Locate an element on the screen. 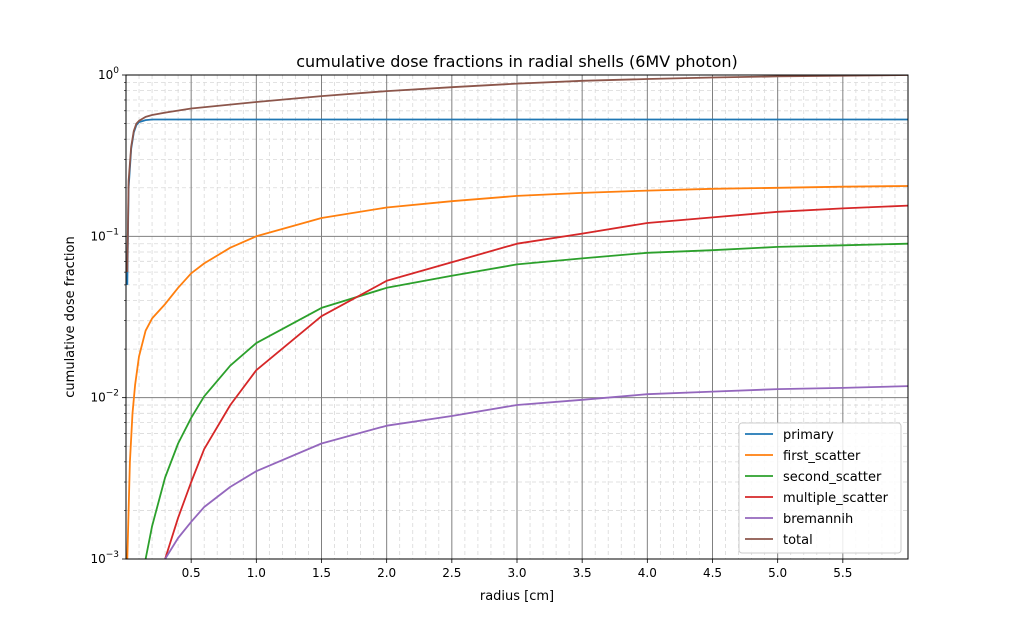  x-tick-label: 3.0 is located at coordinates (516, 573).